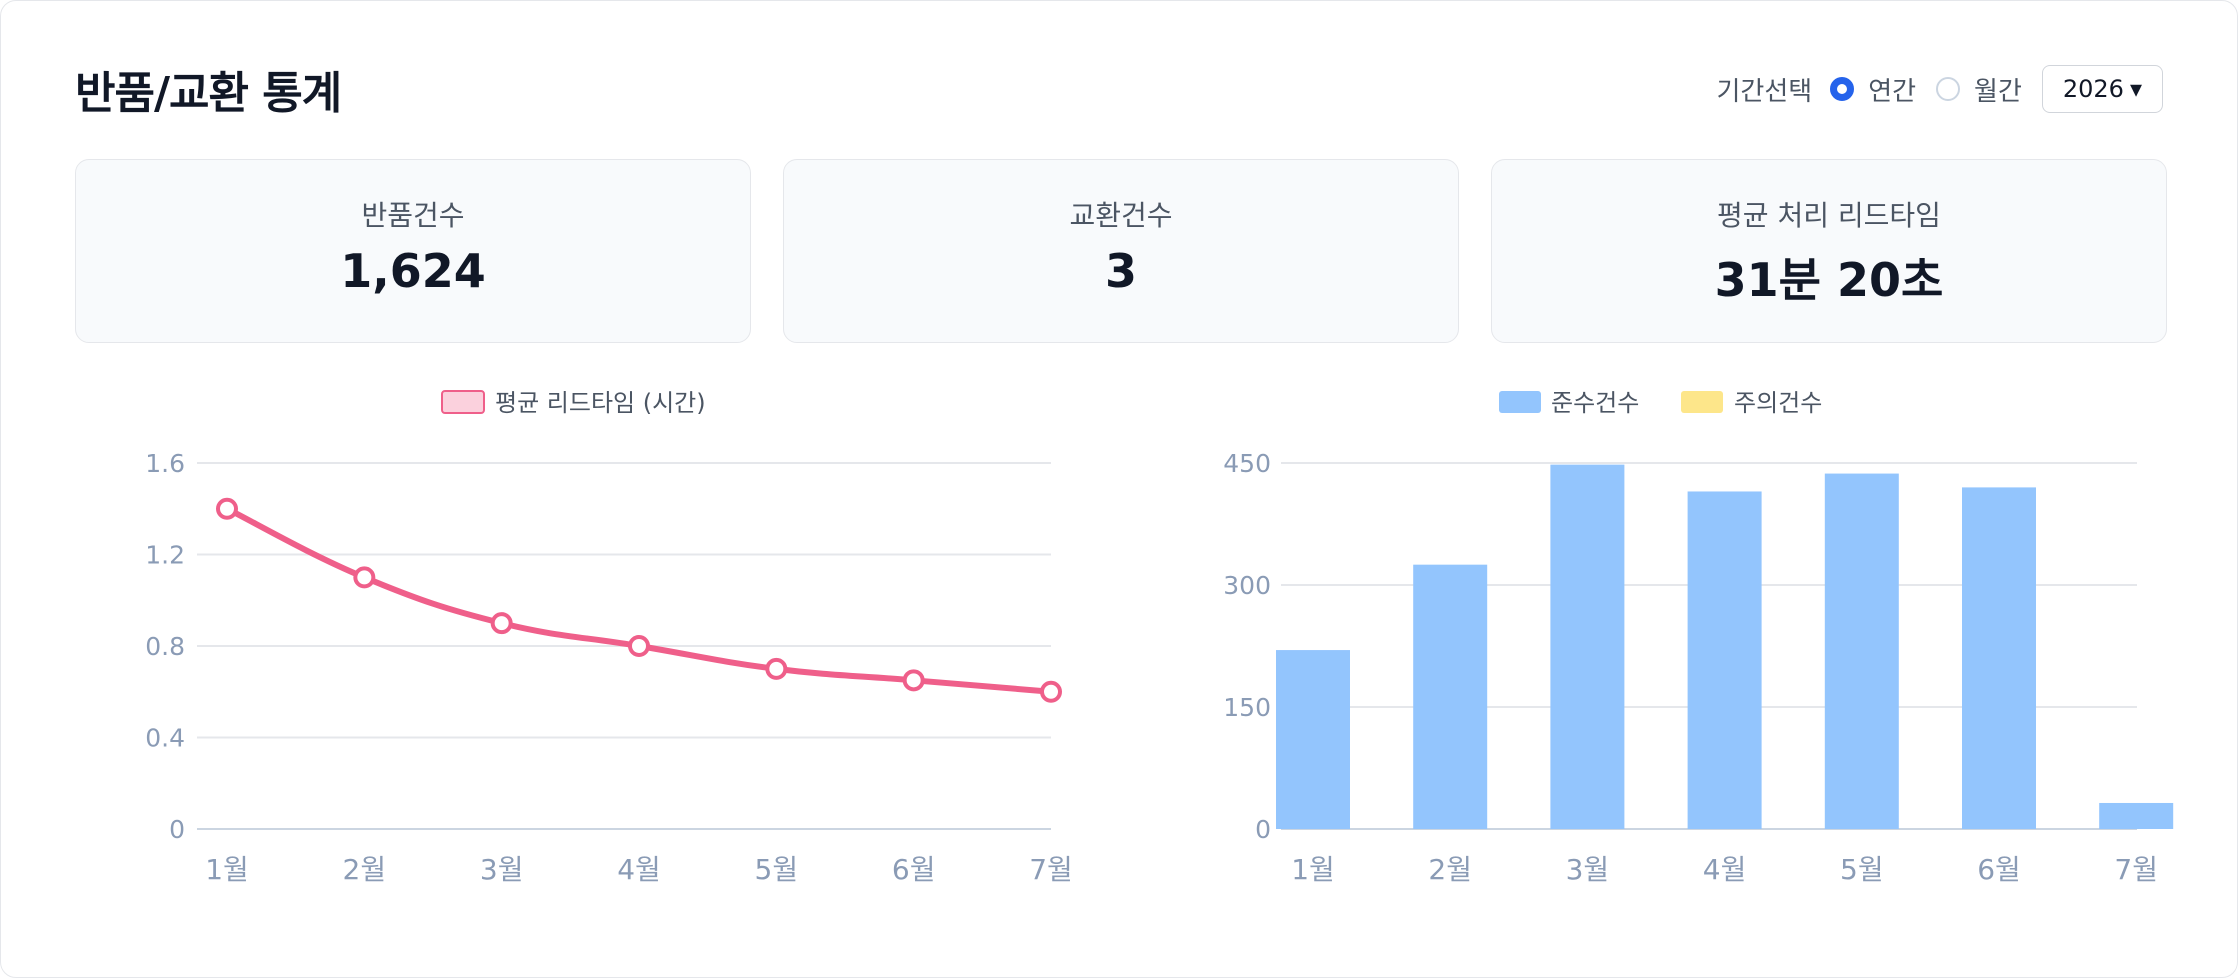  Describe the element at coordinates (1778, 403) in the screenshot. I see `legend-label-caution: 주의건수` at that location.